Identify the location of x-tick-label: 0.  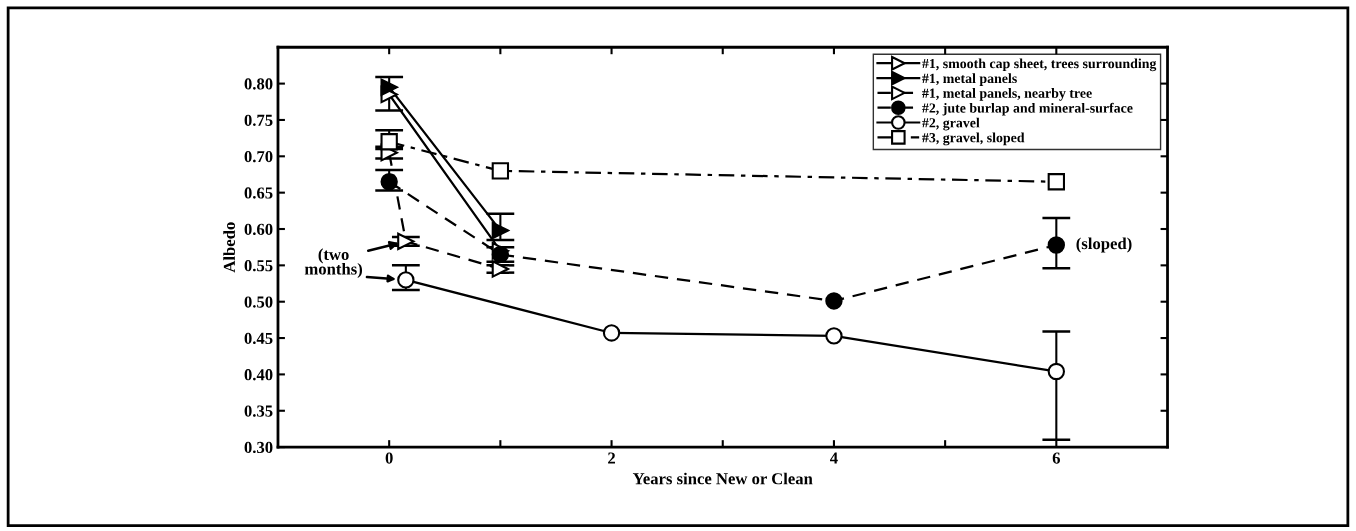
(389, 458).